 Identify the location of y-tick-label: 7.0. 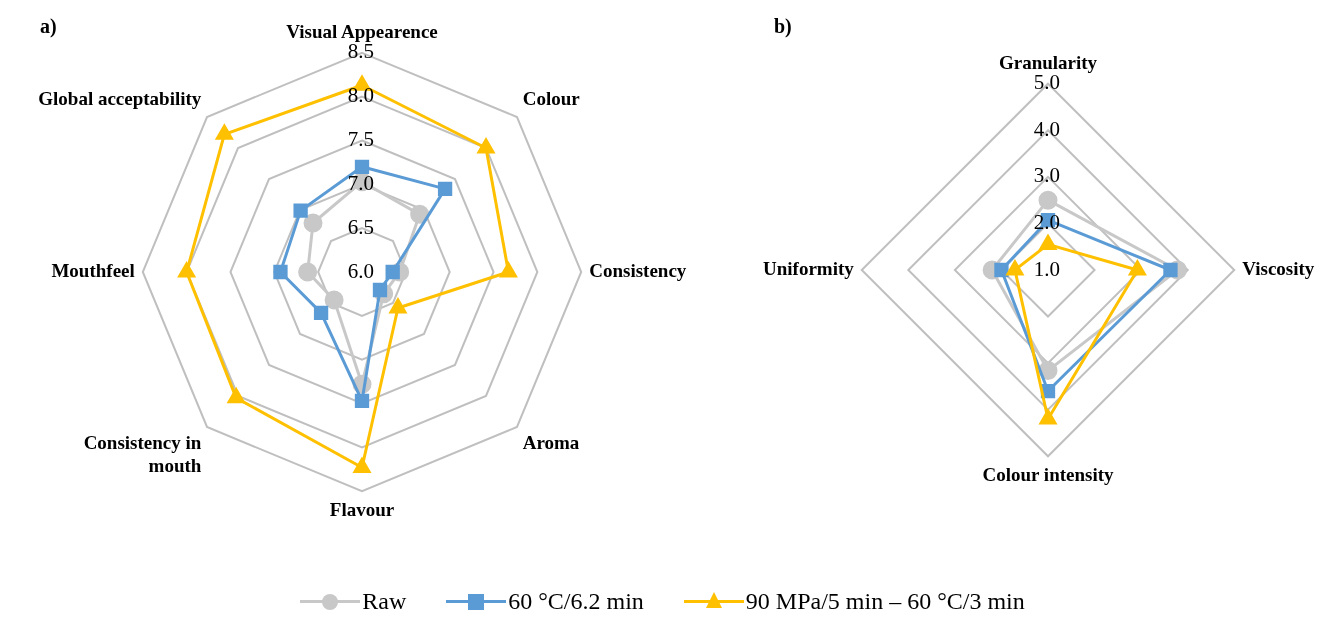
(360, 182).